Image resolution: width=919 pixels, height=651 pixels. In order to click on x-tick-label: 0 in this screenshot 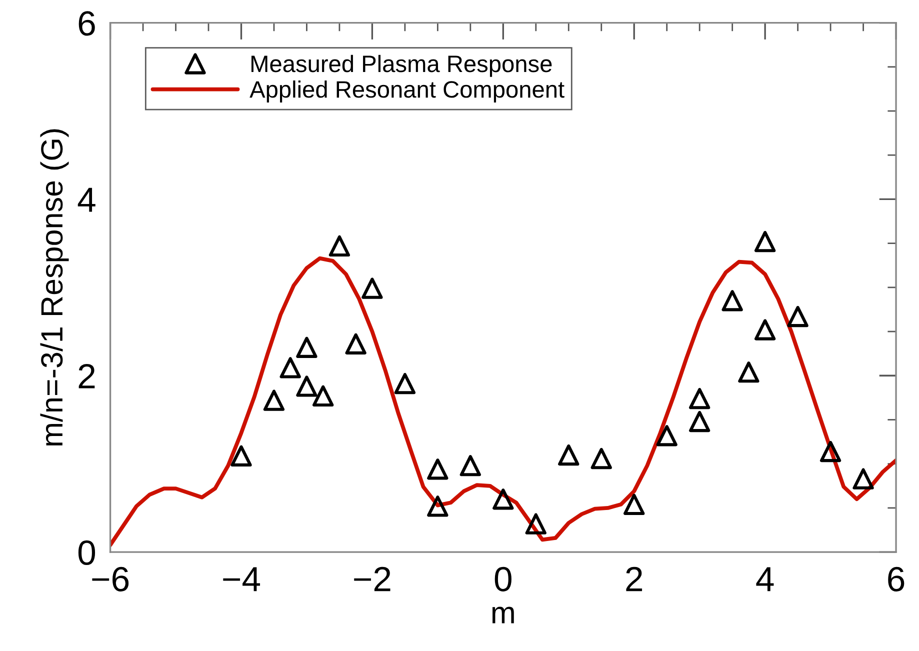, I will do `click(503, 579)`.